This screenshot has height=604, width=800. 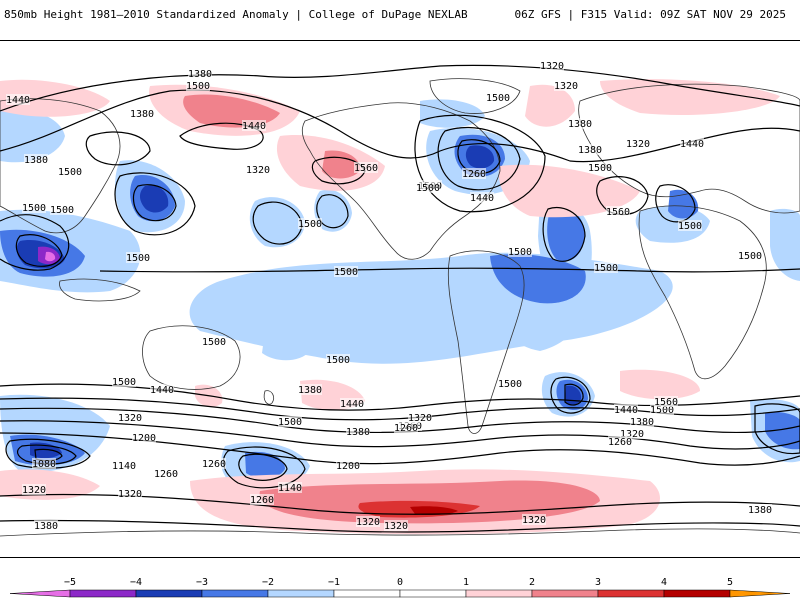 I want to click on north-pacific-strong-positive, so click(x=231, y=111).